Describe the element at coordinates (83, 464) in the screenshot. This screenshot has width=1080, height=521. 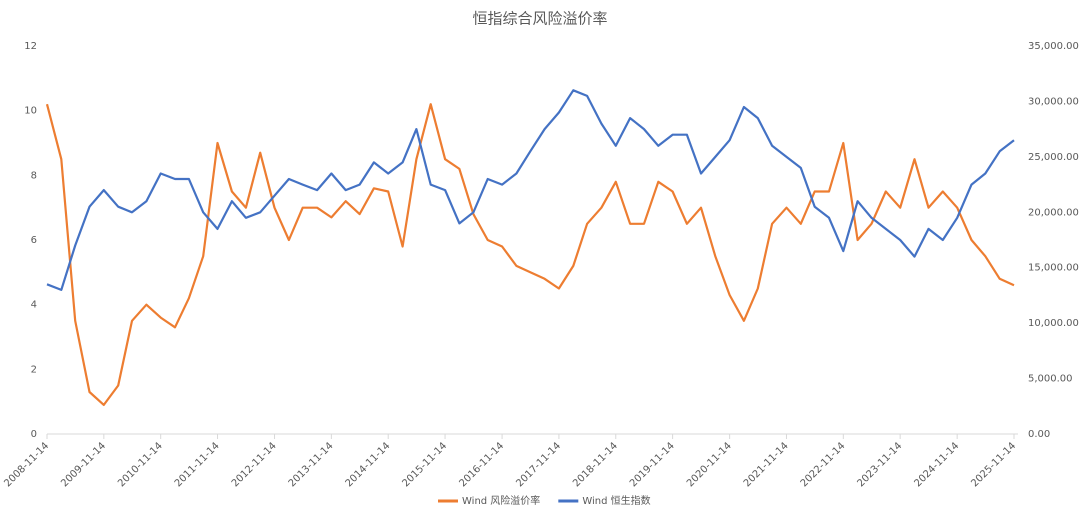
I see `x-tick-label: 2009-11-14` at that location.